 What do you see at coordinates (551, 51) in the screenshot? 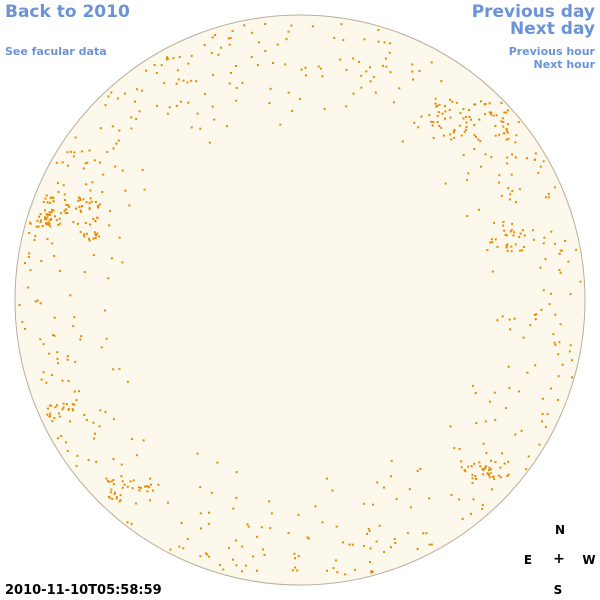
I see `previous-hour-link: Previous hour` at bounding box center [551, 51].